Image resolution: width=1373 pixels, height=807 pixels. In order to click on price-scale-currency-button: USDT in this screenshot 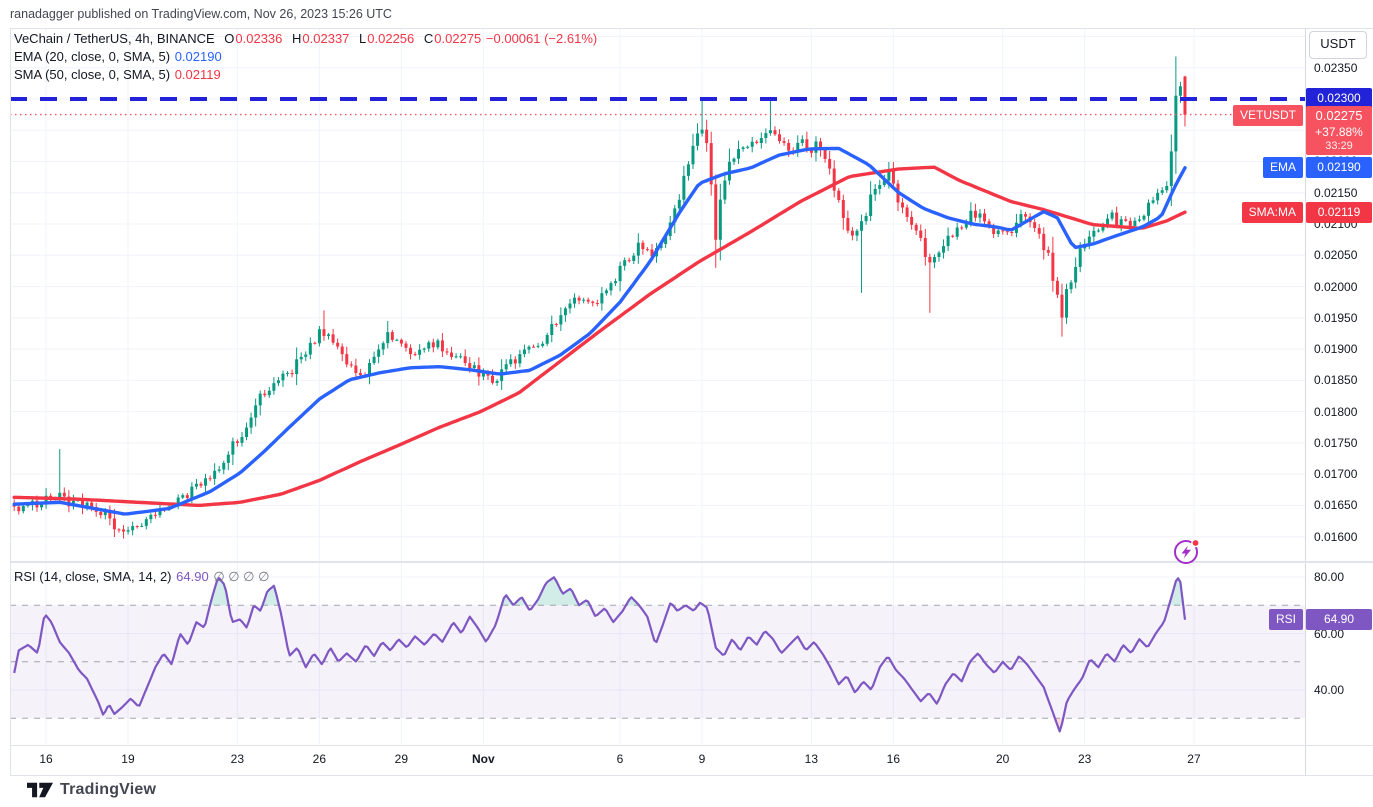, I will do `click(1338, 45)`.